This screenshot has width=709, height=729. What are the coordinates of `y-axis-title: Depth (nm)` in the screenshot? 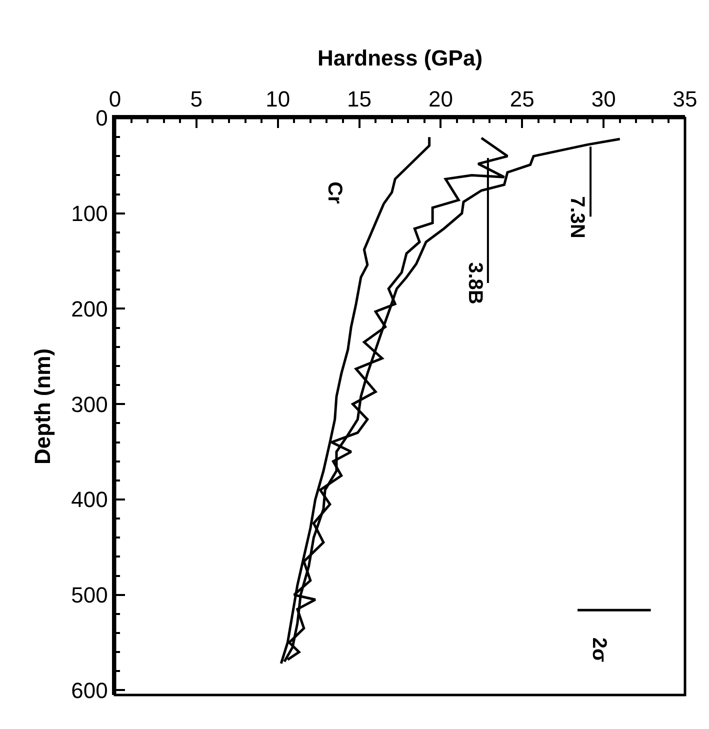 It's located at (42, 406).